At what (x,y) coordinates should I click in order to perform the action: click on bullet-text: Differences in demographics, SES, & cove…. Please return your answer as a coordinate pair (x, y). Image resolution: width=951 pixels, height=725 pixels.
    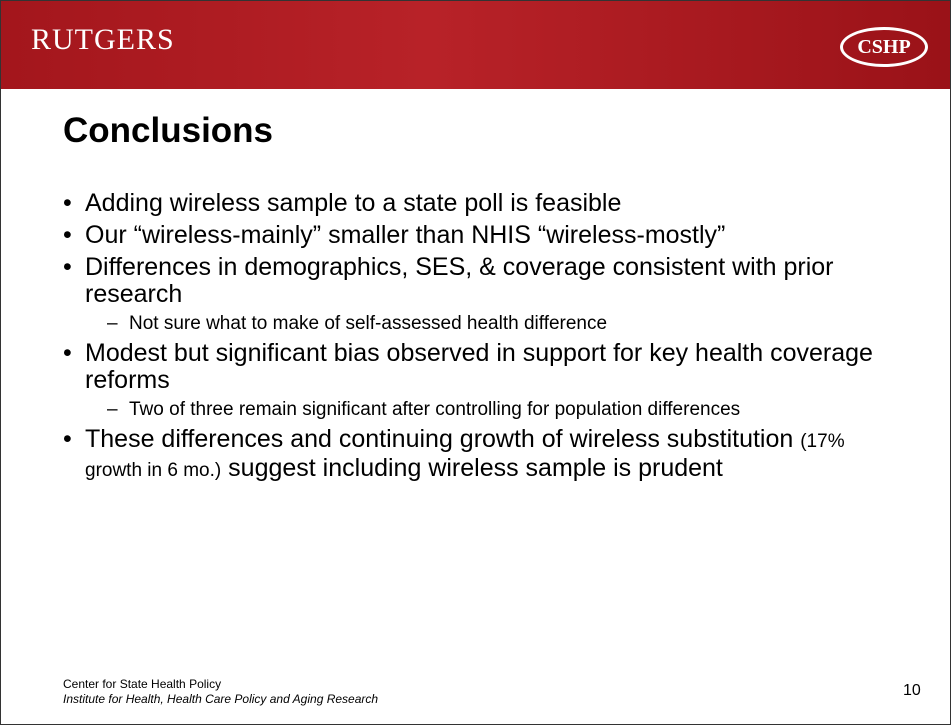
    Looking at the image, I should click on (459, 280).